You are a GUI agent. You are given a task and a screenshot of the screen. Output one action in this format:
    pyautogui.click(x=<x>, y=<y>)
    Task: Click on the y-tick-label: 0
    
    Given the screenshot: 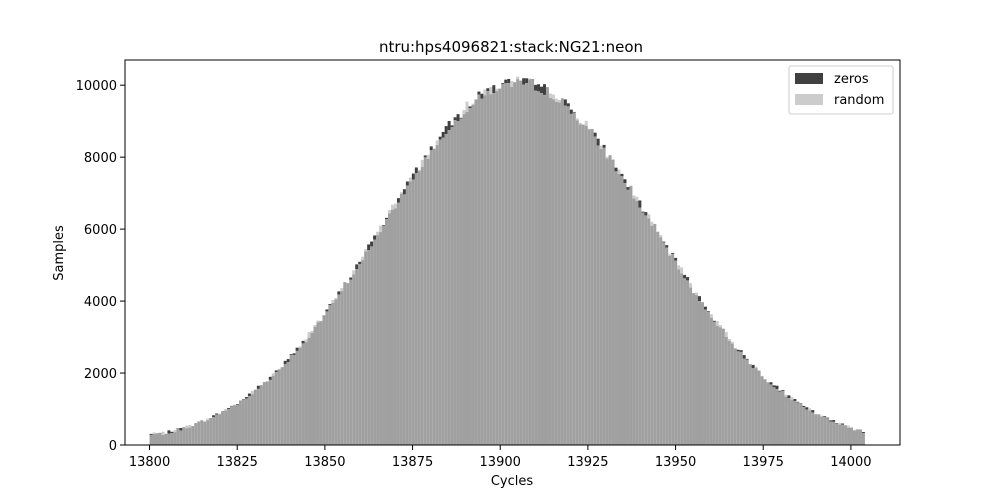 What is the action you would take?
    pyautogui.click(x=113, y=446)
    